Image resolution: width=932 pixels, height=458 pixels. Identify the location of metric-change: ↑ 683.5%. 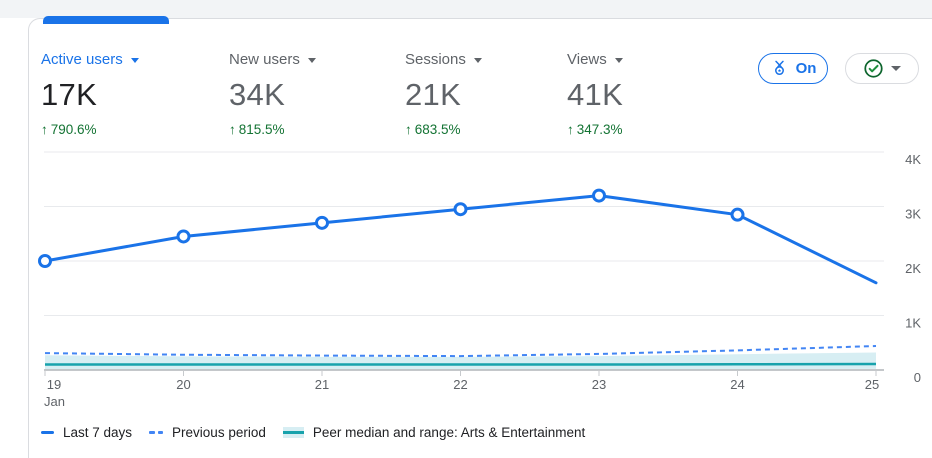
(443, 129).